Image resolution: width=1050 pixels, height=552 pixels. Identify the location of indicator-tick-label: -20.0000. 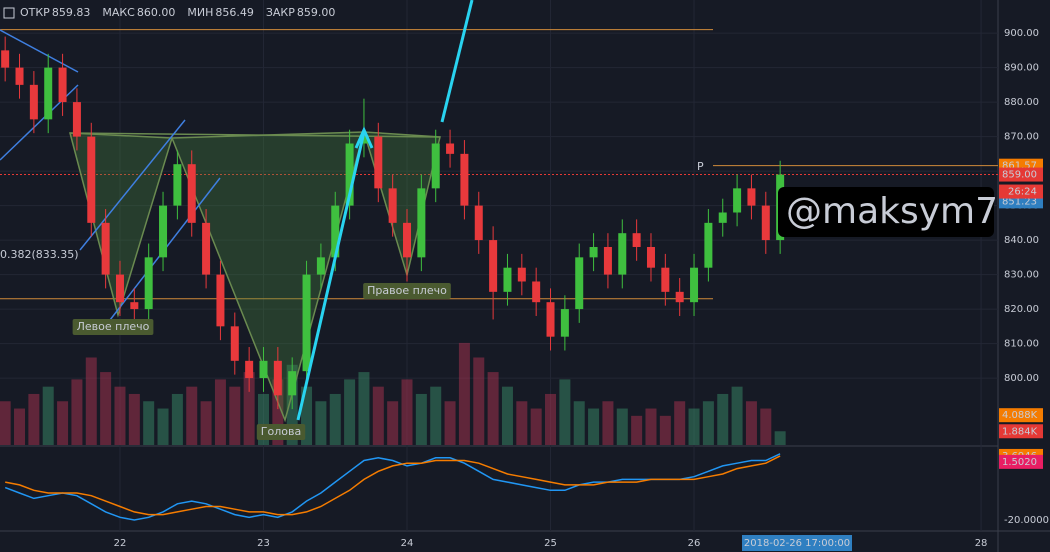
(1026, 520).